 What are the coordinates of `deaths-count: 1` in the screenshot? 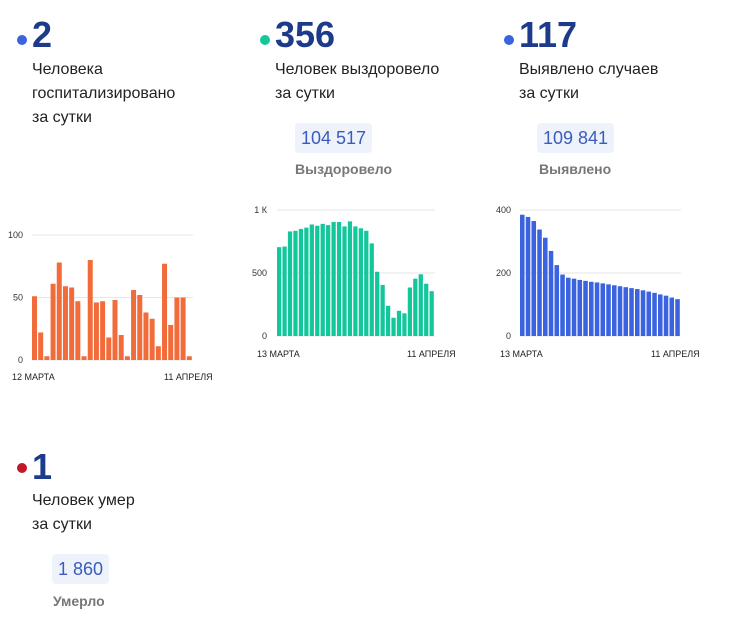 It's located at (42, 466).